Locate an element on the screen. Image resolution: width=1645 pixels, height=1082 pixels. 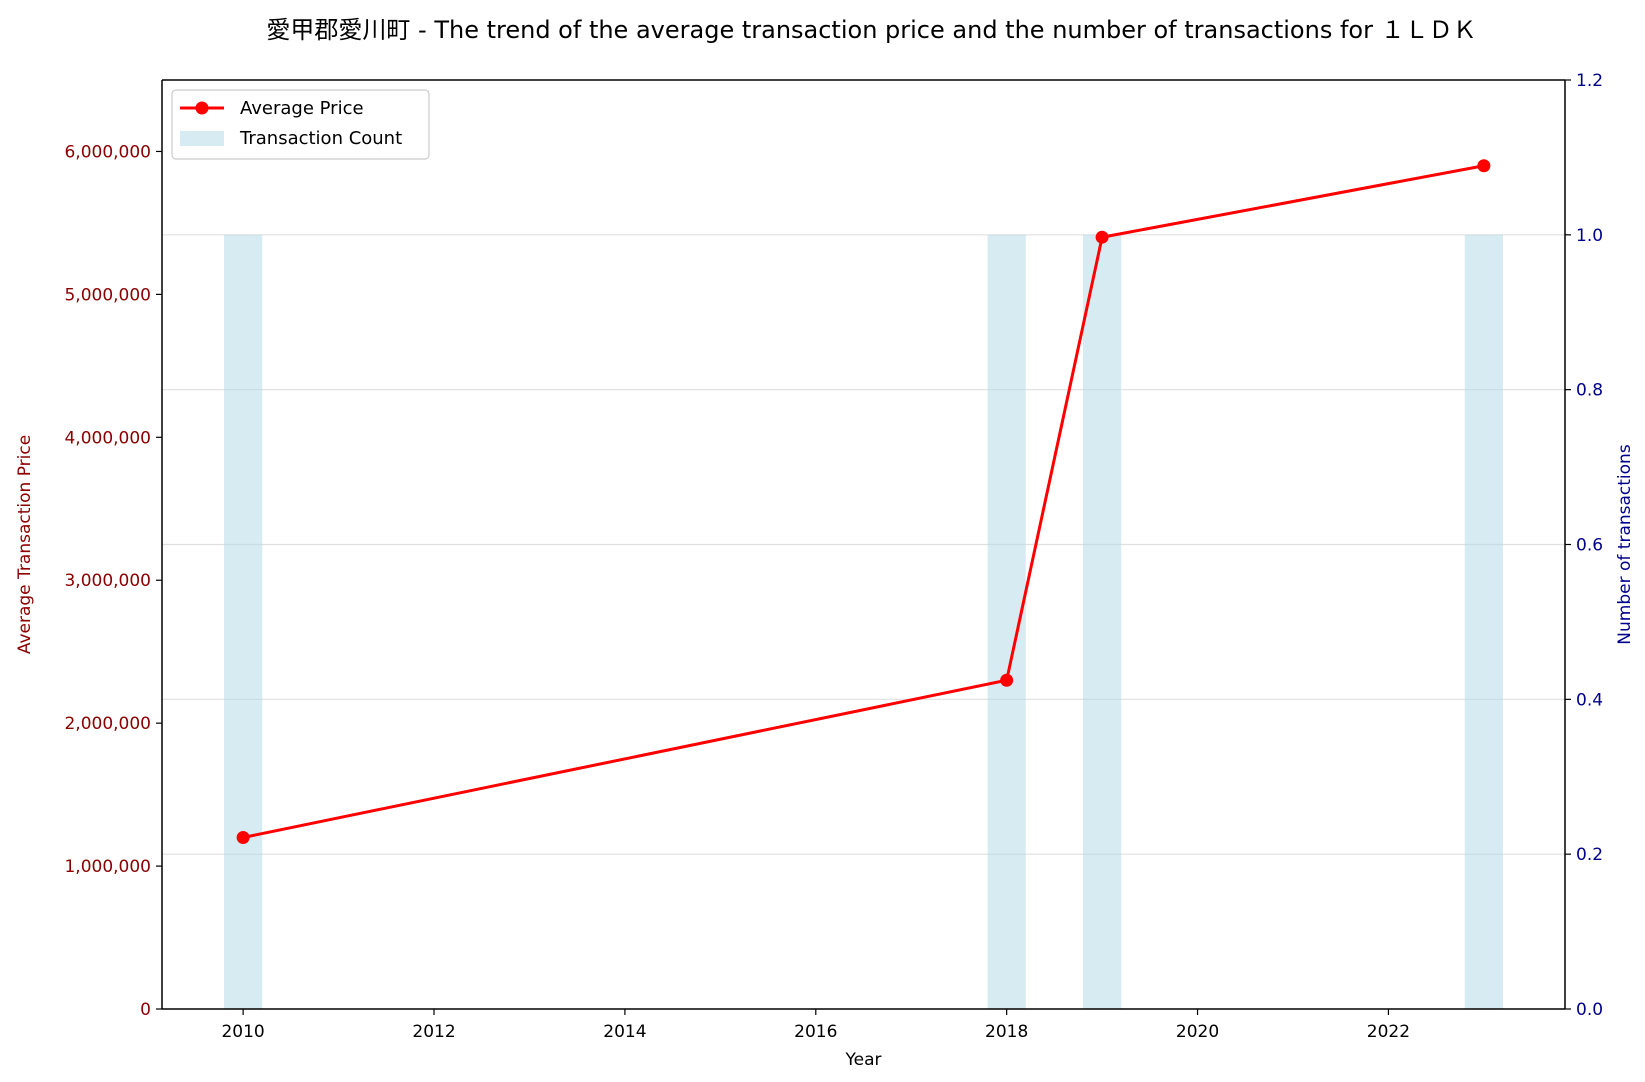
legend: Average Price Transaction Count is located at coordinates (300, 124).